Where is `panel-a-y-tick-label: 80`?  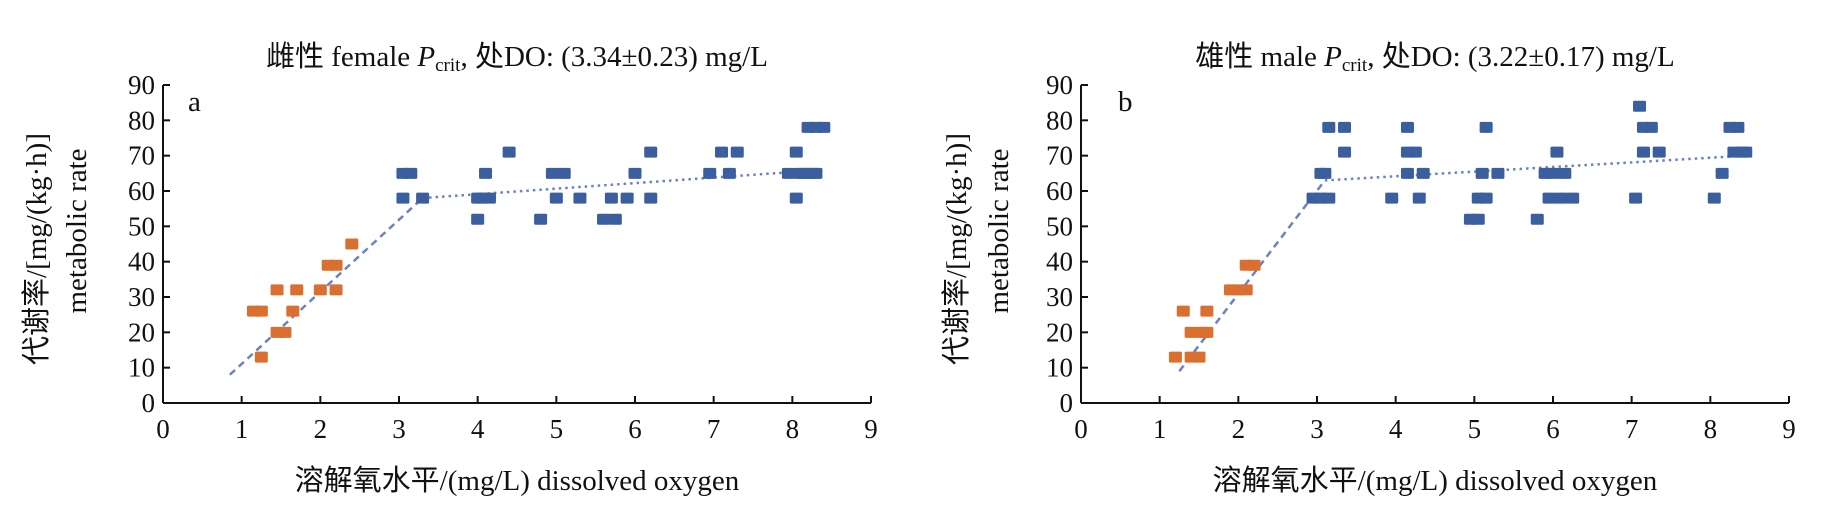 panel-a-y-tick-label: 80 is located at coordinates (141, 120).